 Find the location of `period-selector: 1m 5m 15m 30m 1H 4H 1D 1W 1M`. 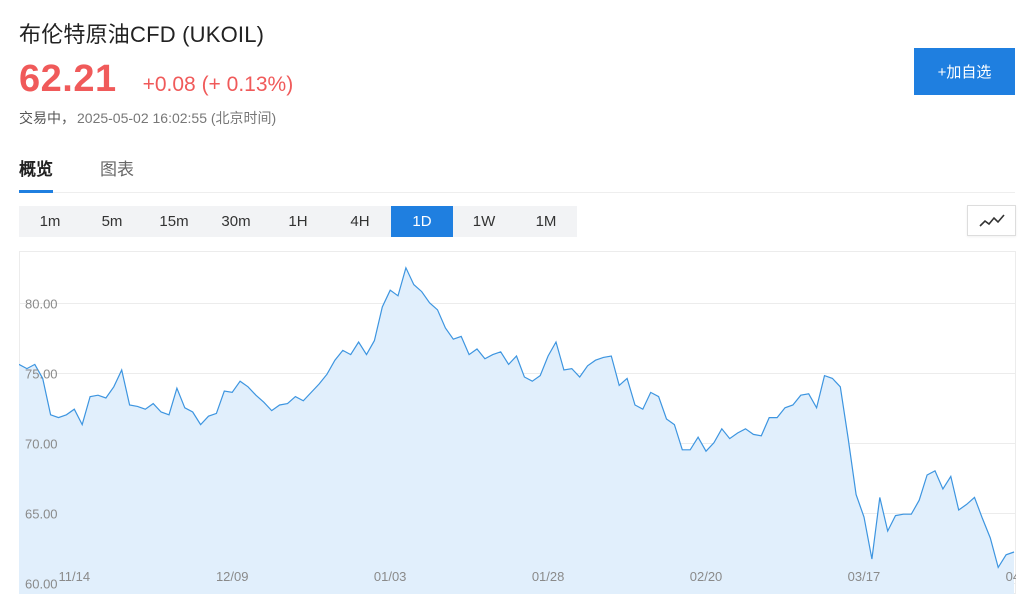

period-selector: 1m 5m 15m 30m 1H 4H 1D 1W 1M is located at coordinates (298, 221).